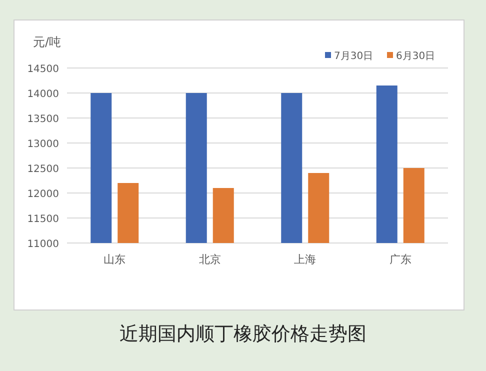  Describe the element at coordinates (43, 144) in the screenshot. I see `y-tick-label: 13000` at that location.